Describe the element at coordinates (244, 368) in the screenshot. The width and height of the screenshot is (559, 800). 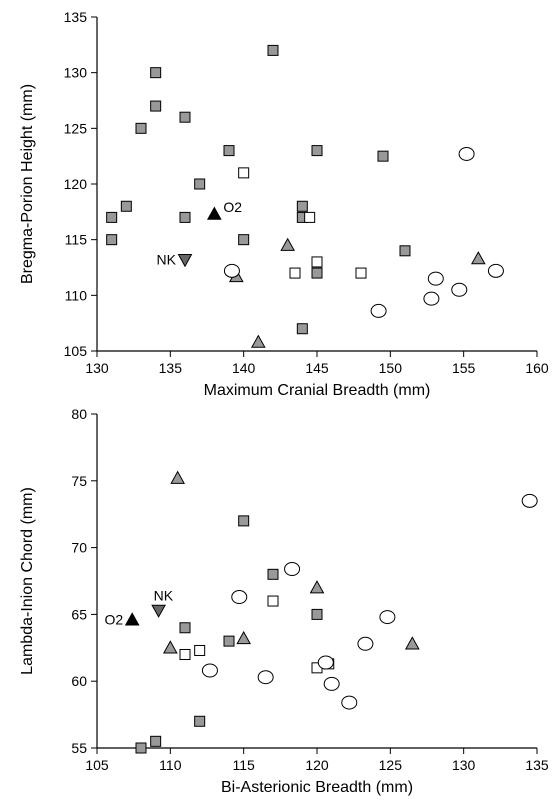
I see `x-tick-label: 140` at that location.